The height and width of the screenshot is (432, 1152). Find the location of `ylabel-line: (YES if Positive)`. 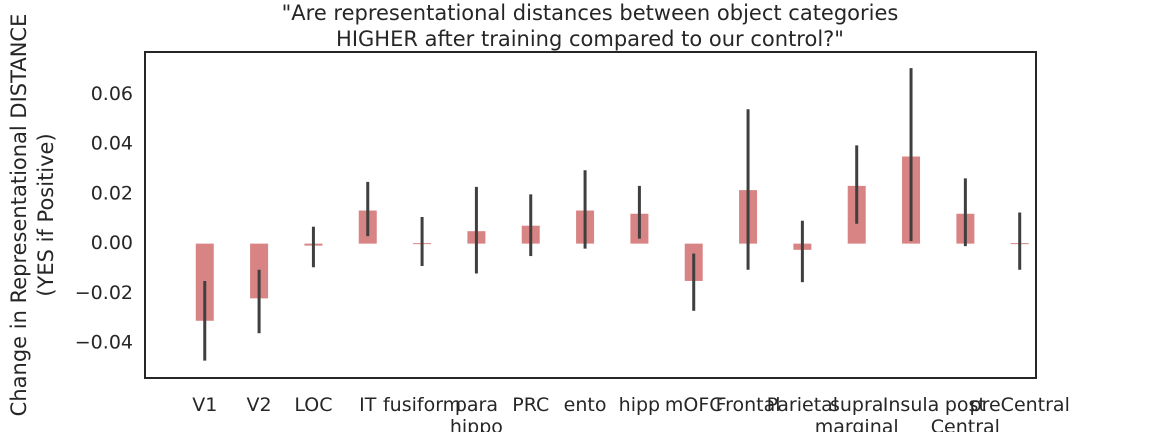

ylabel-line: (YES if Positive) is located at coordinates (46, 214).